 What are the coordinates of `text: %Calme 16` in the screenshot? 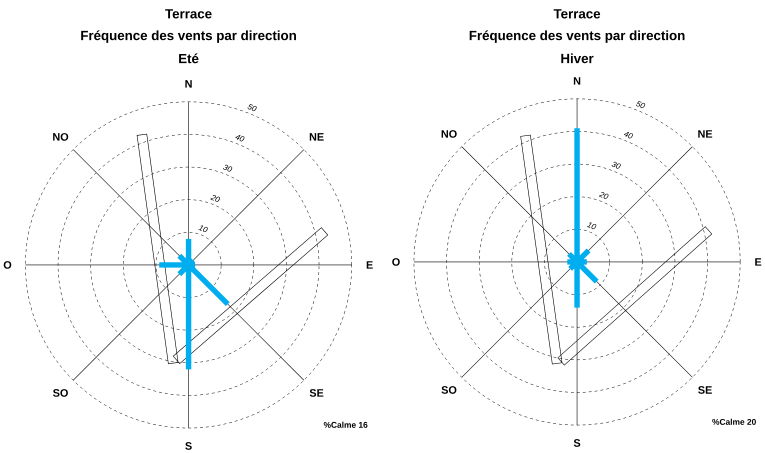 It's located at (346, 425).